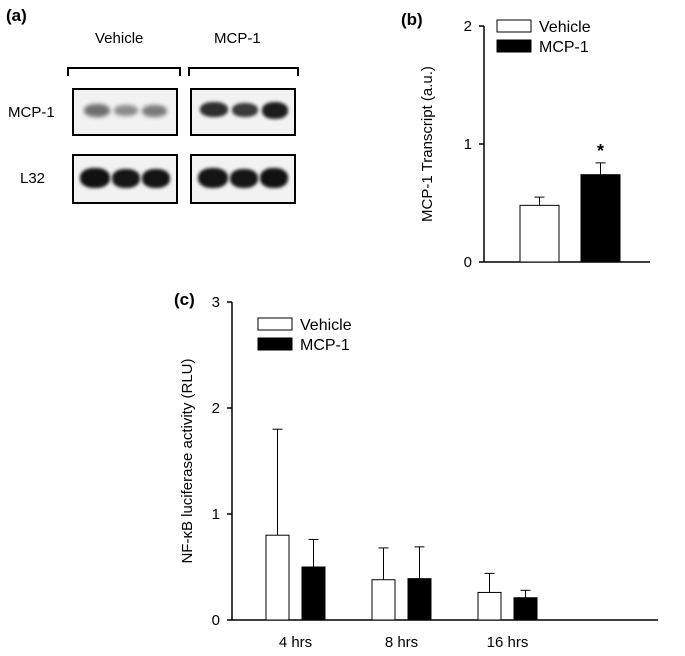 This screenshot has height=656, width=685. What do you see at coordinates (243, 179) in the screenshot?
I see `blot-l32-treated` at bounding box center [243, 179].